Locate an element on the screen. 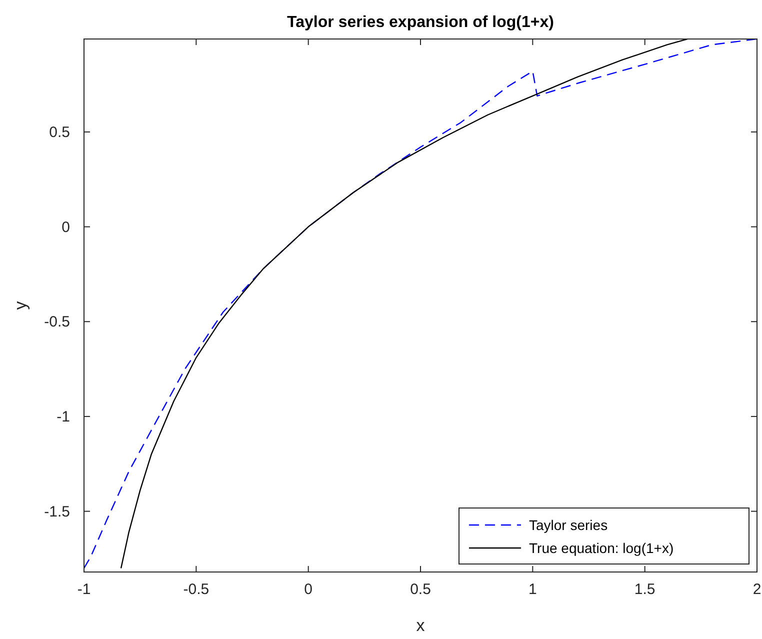 This screenshot has height=639, width=762. legend-label: True equation: log(1+x) is located at coordinates (601, 548).